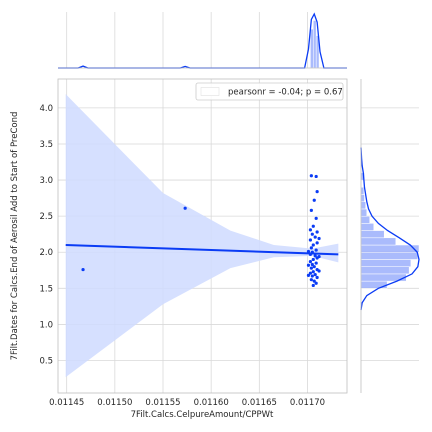  I want to click on y-tick-label: 2.5, so click(46, 217).